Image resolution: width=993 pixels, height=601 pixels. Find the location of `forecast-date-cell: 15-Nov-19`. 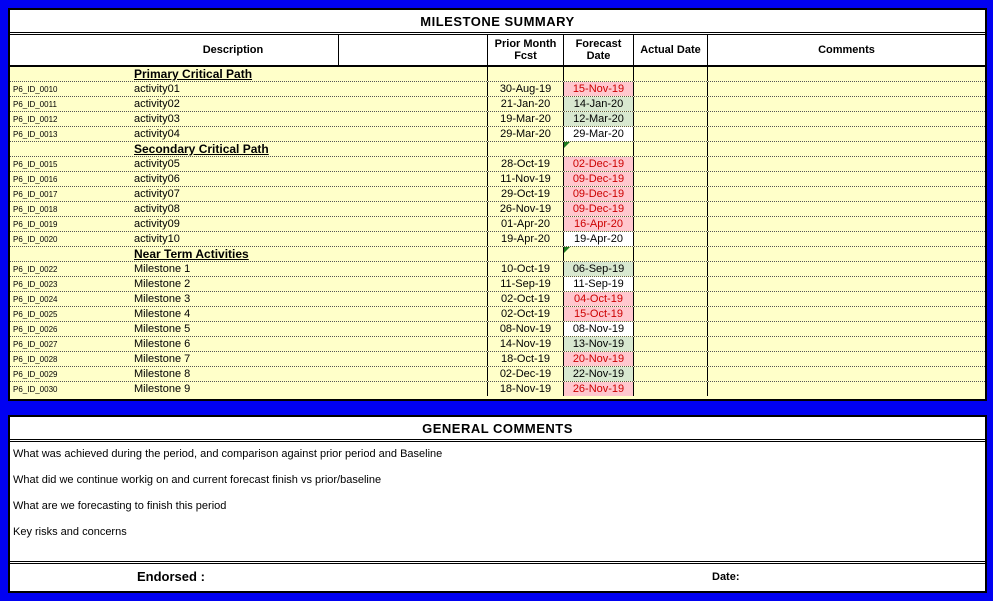

forecast-date-cell: 15-Nov-19 is located at coordinates (598, 89).